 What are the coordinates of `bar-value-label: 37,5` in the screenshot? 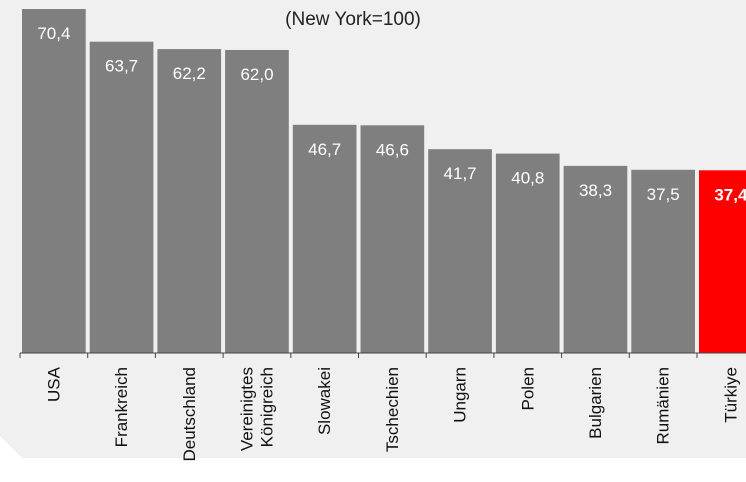 It's located at (663, 194).